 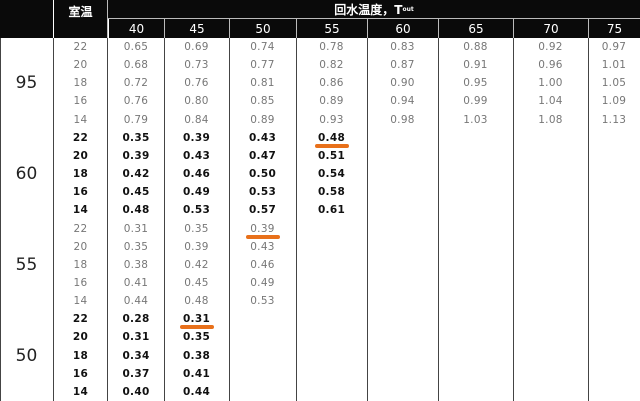 I want to click on value-cell: 0.65, so click(x=136, y=47).